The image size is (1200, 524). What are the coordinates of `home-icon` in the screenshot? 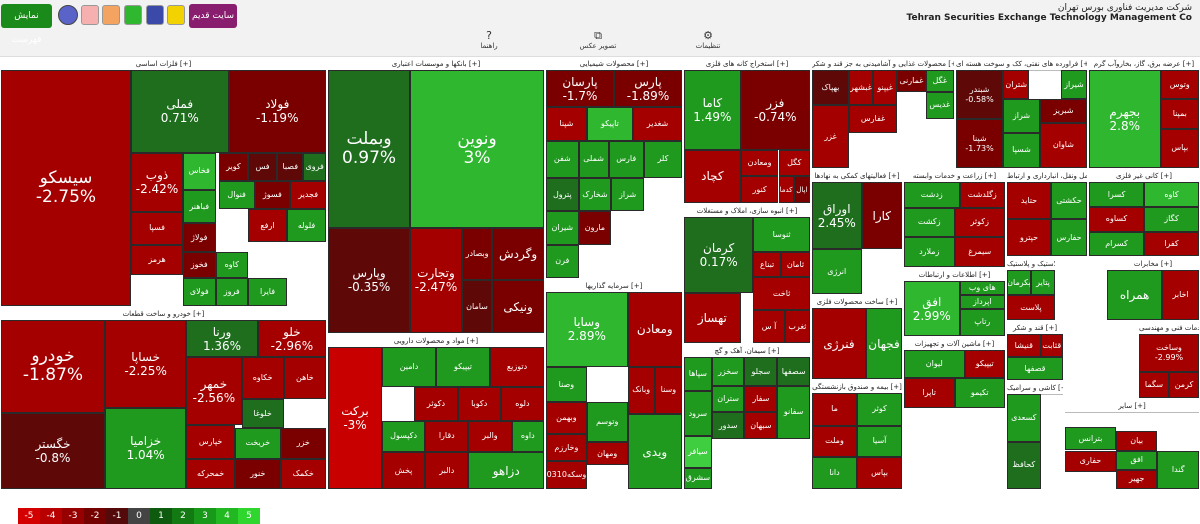 It's located at (90, 15).